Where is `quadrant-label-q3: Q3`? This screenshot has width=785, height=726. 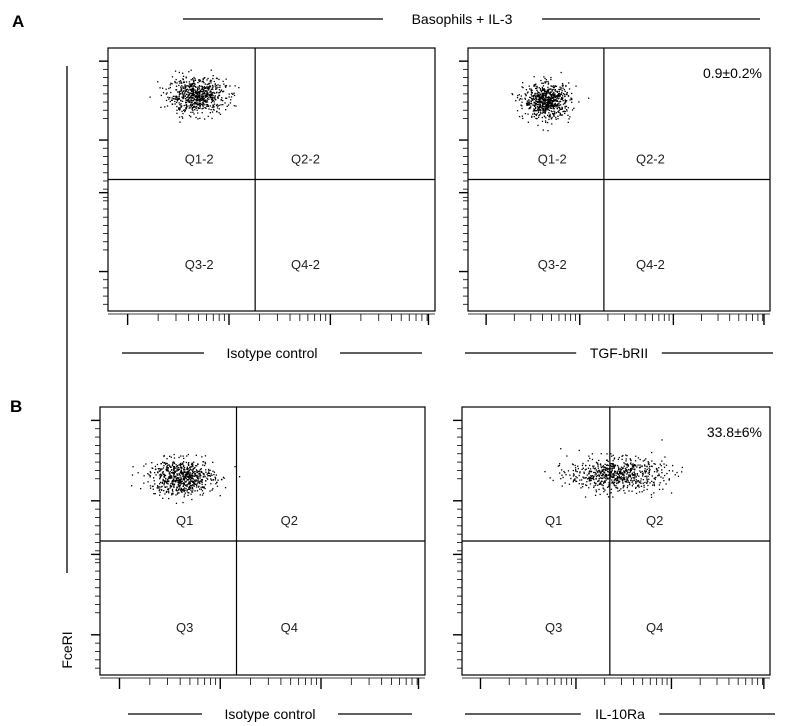
quadrant-label-q3: Q3 is located at coordinates (553, 627).